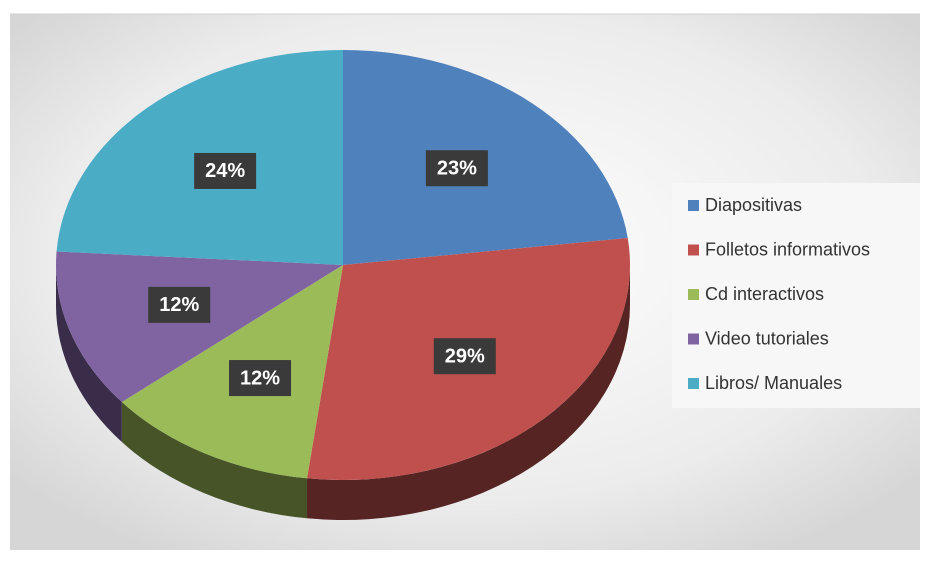 Image resolution: width=930 pixels, height=568 pixels. Describe the element at coordinates (773, 383) in the screenshot. I see `legend-label: Libros/ Manuales` at that location.